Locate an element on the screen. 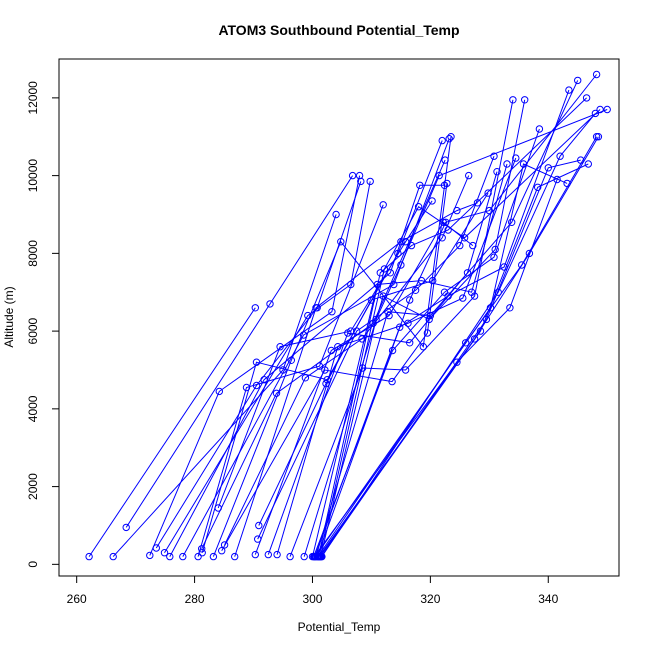 This screenshot has width=650, height=650. x-tick-label: 260 is located at coordinates (77, 599).